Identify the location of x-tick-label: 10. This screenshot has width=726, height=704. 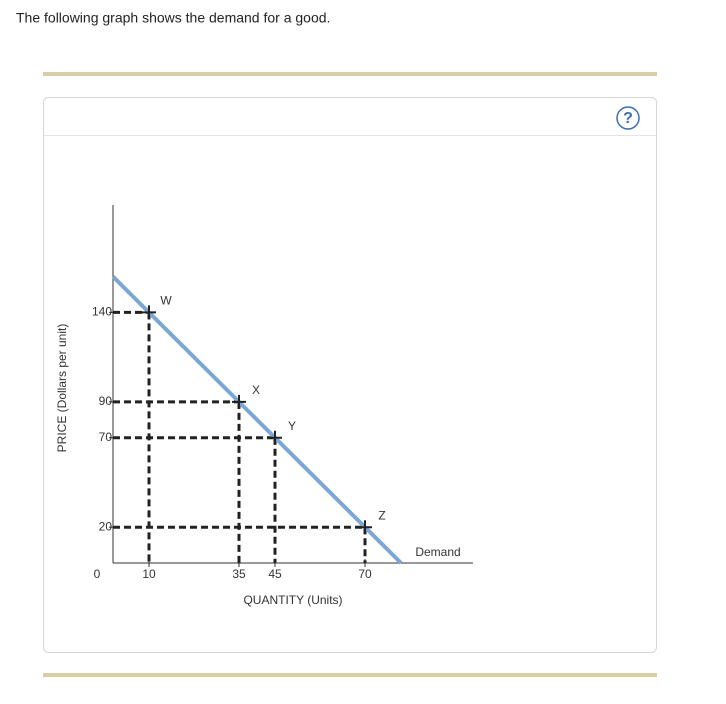
(149, 574).